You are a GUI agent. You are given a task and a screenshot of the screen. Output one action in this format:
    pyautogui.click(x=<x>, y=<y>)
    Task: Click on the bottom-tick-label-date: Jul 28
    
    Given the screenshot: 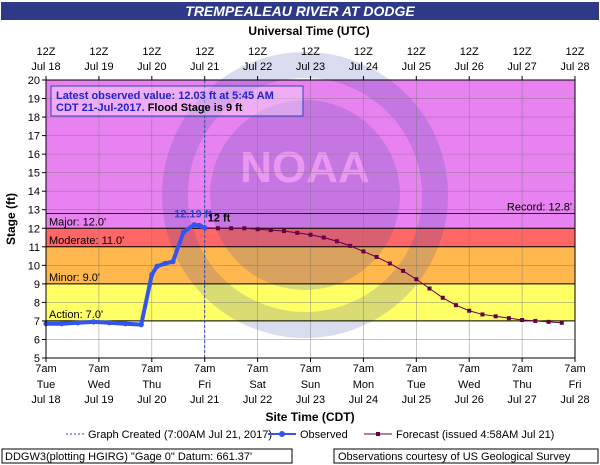 What is the action you would take?
    pyautogui.click(x=574, y=400)
    